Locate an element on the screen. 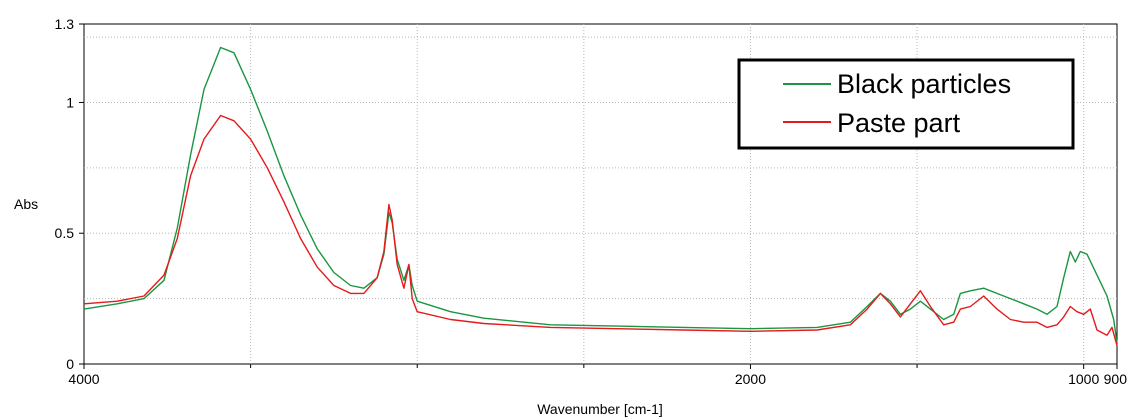 The image size is (1139, 420). legend-label-black-particles: Black particles is located at coordinates (924, 84).